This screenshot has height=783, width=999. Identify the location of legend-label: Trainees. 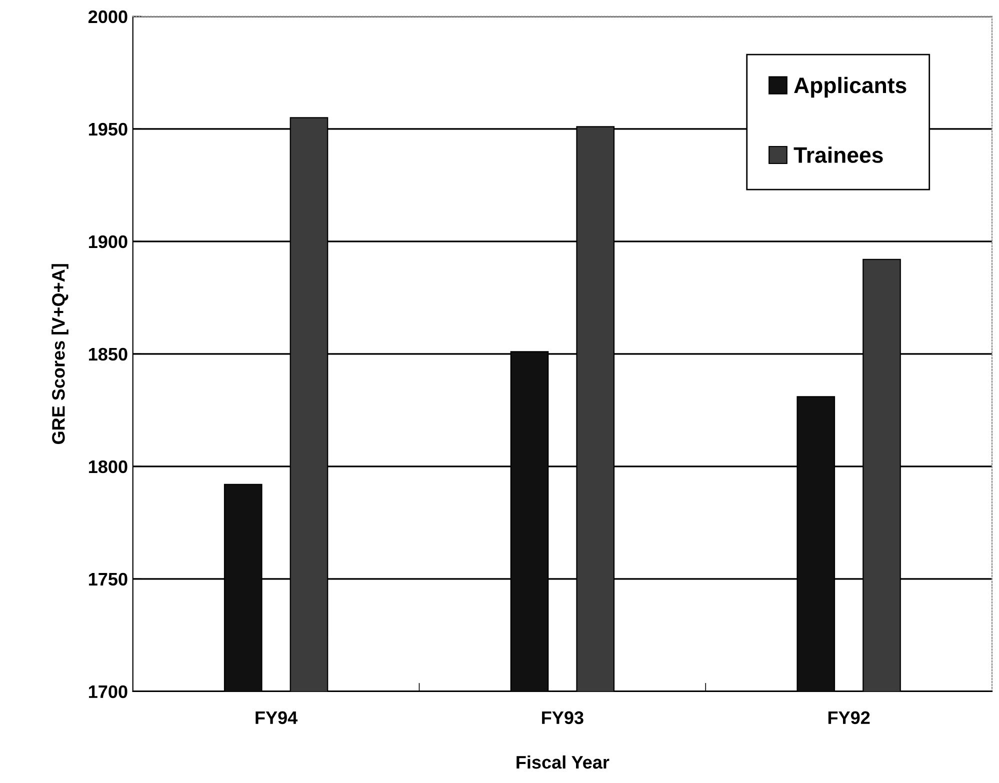
(838, 154).